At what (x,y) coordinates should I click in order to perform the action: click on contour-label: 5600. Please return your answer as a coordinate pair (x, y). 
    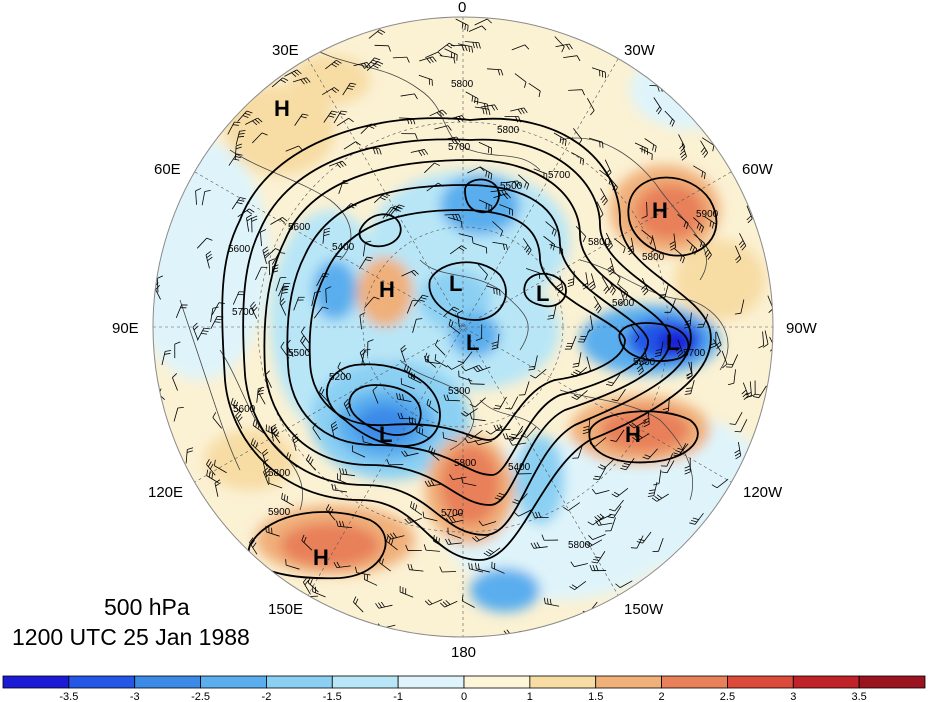
    Looking at the image, I should click on (239, 249).